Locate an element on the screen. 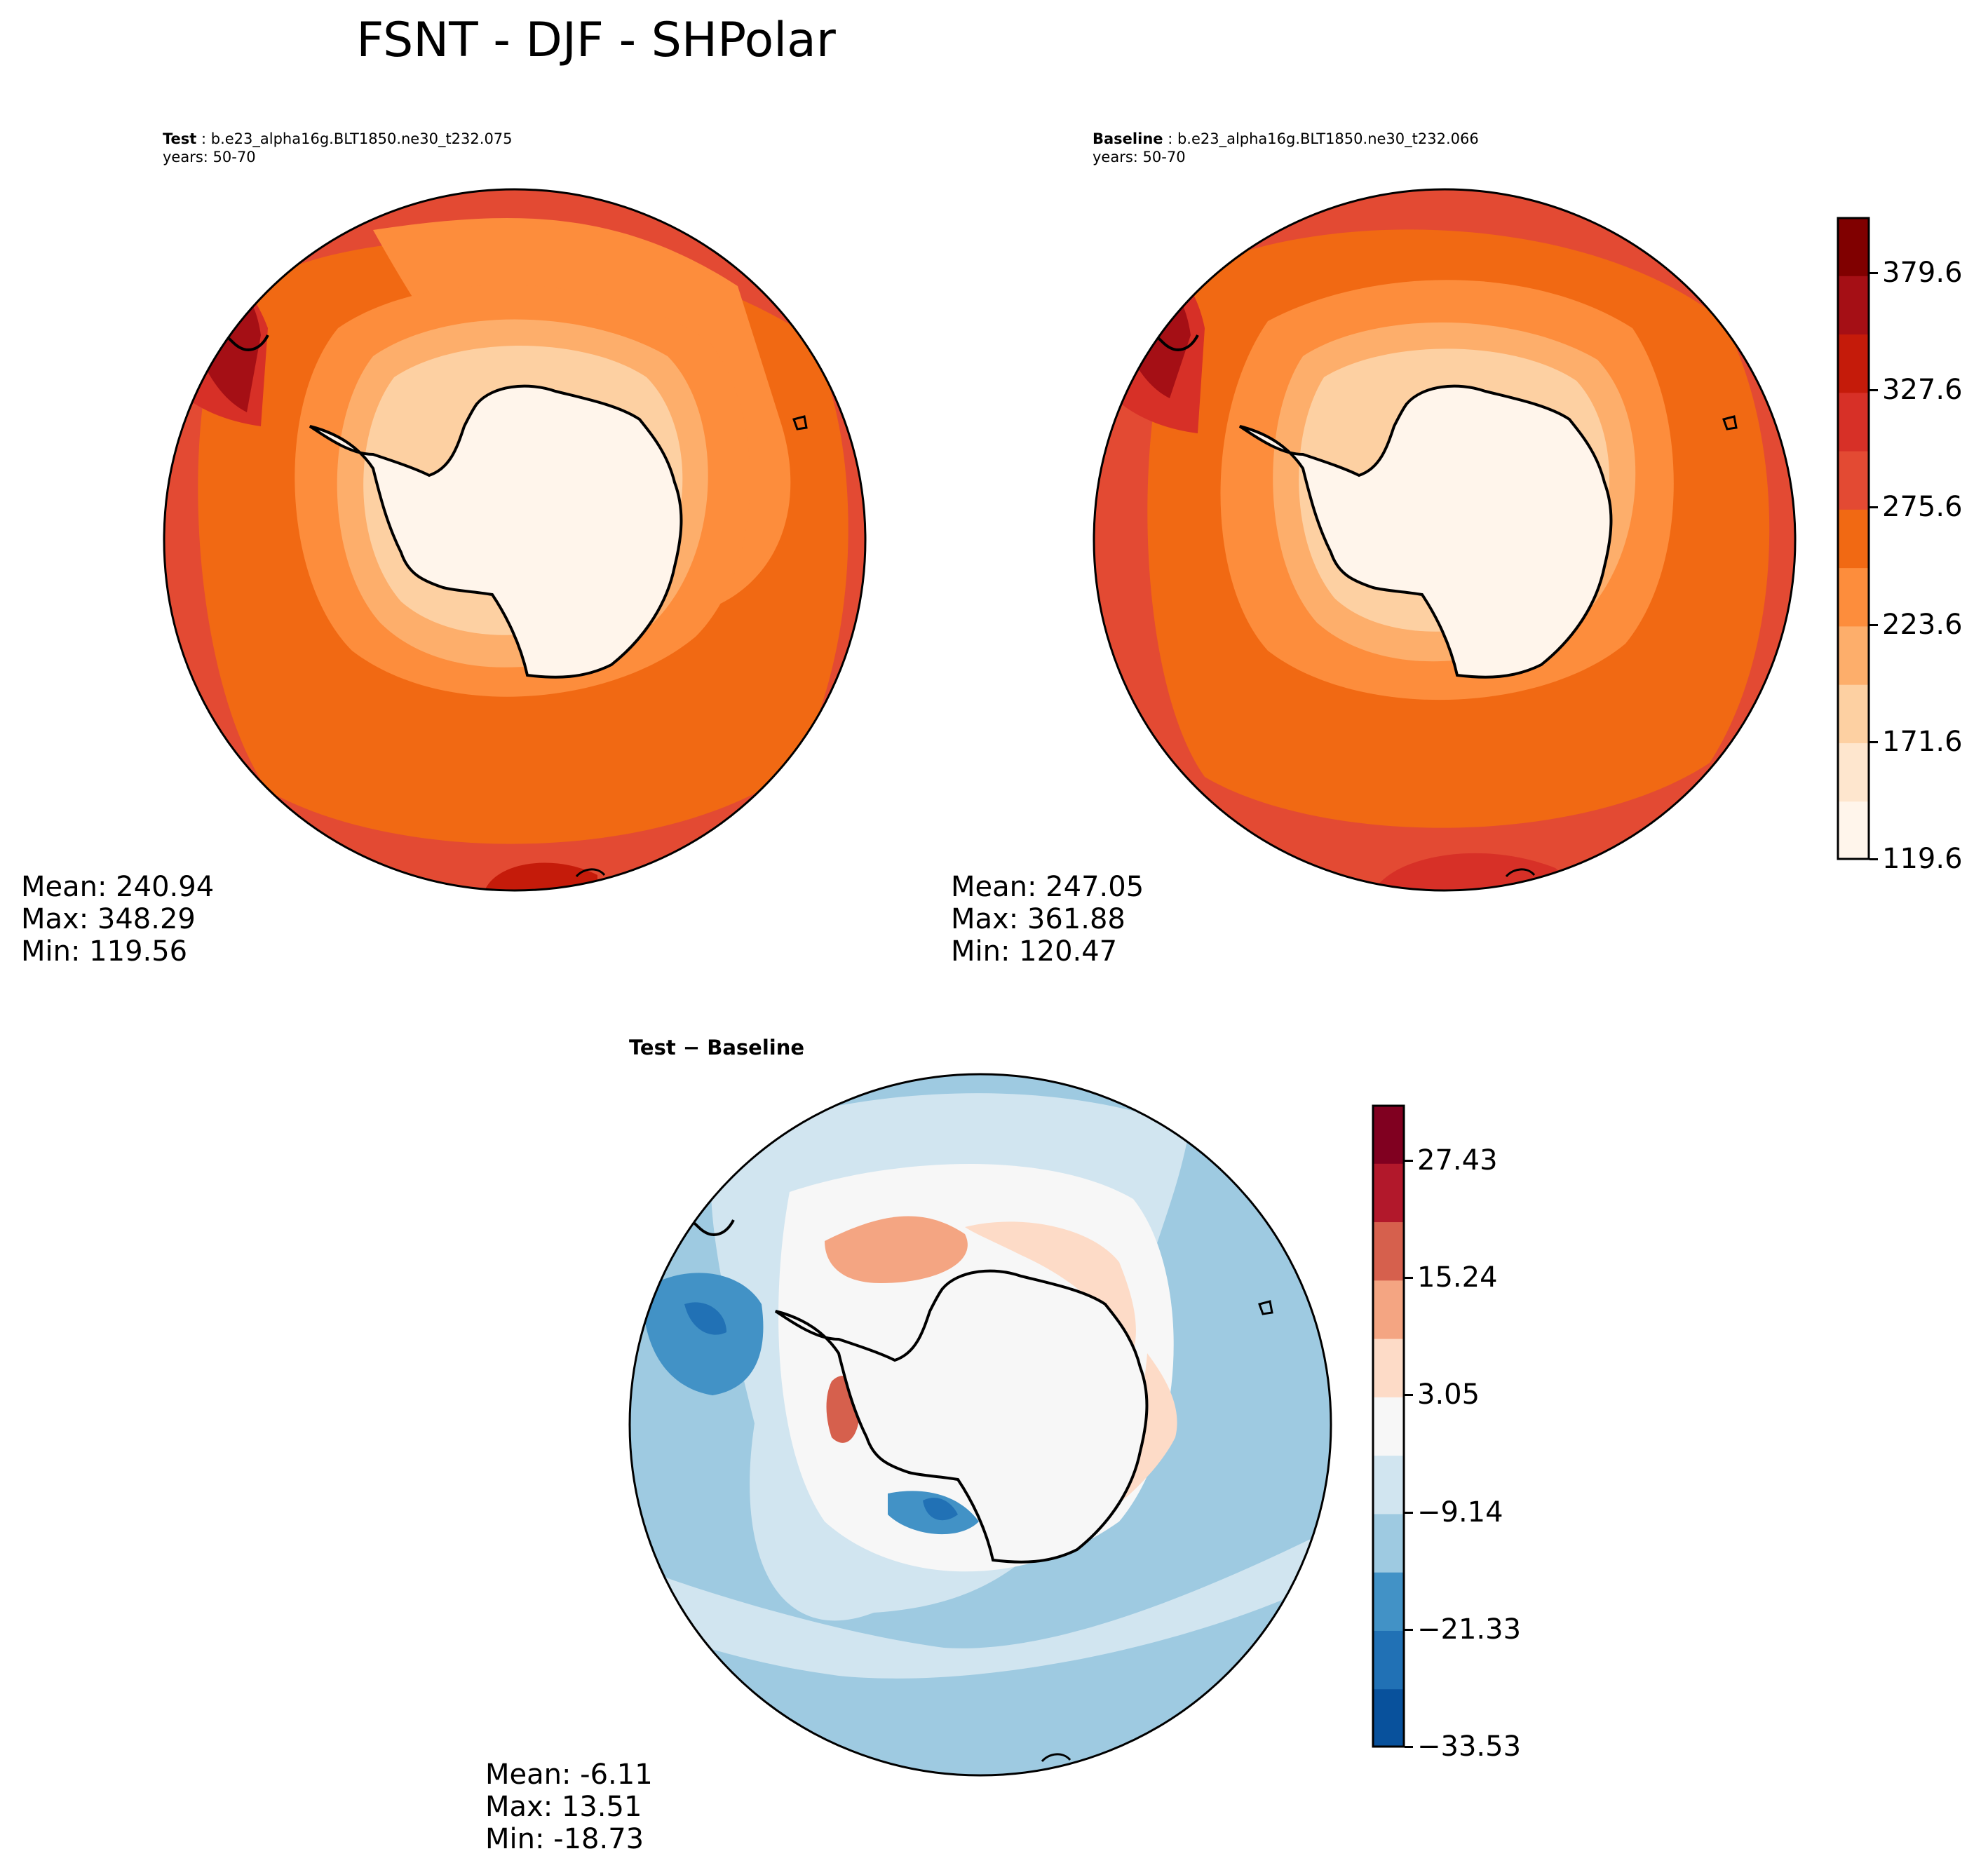 Image resolution: width=1988 pixels, height=1870 pixels. main-colorbar-tick-label: 327.6 is located at coordinates (1923, 391).